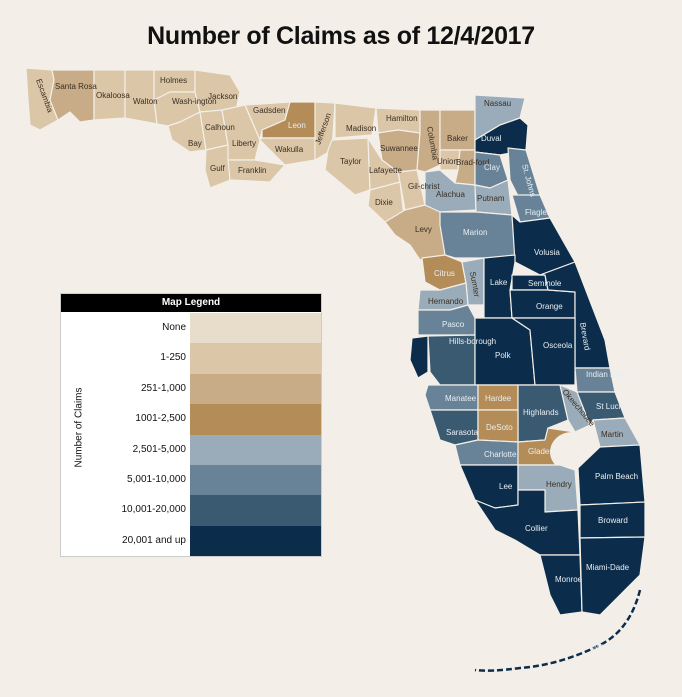 This screenshot has width=682, height=697. I want to click on svg-text: Levy, so click(423, 229).